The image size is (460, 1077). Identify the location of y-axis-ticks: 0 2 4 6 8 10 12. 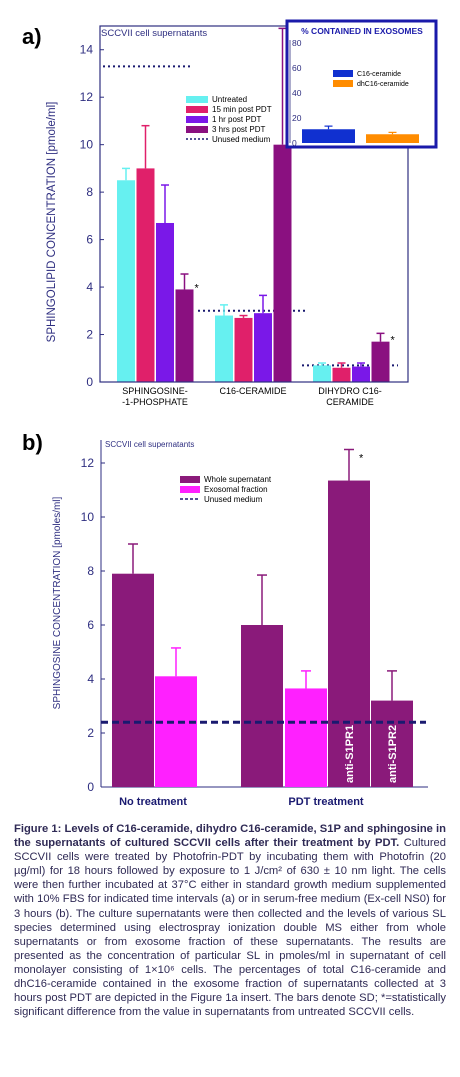
(93, 625).